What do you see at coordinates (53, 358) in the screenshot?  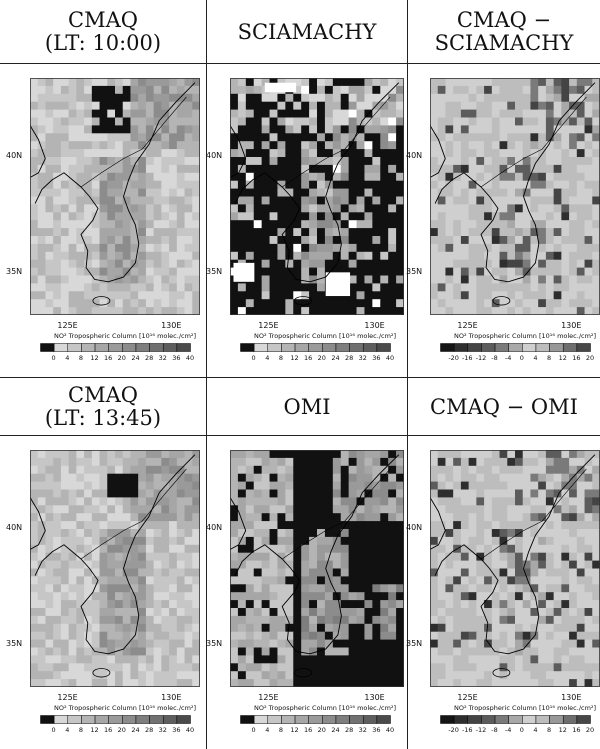 I see `colorbar-tick-label: 0` at bounding box center [53, 358].